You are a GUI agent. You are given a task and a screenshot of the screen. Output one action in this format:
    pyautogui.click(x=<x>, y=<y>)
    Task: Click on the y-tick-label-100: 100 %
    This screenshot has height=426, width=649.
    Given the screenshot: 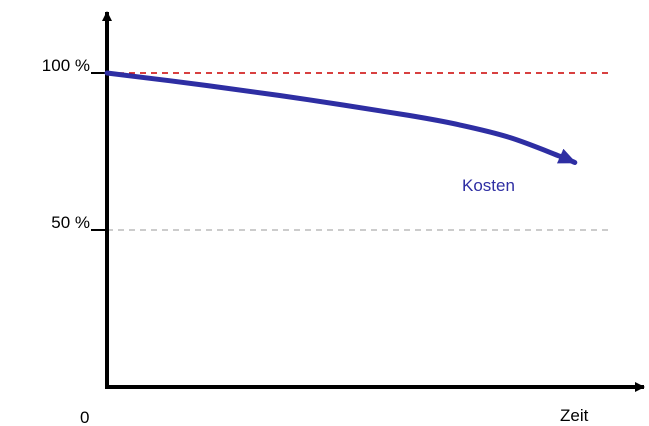 What is the action you would take?
    pyautogui.click(x=66, y=65)
    